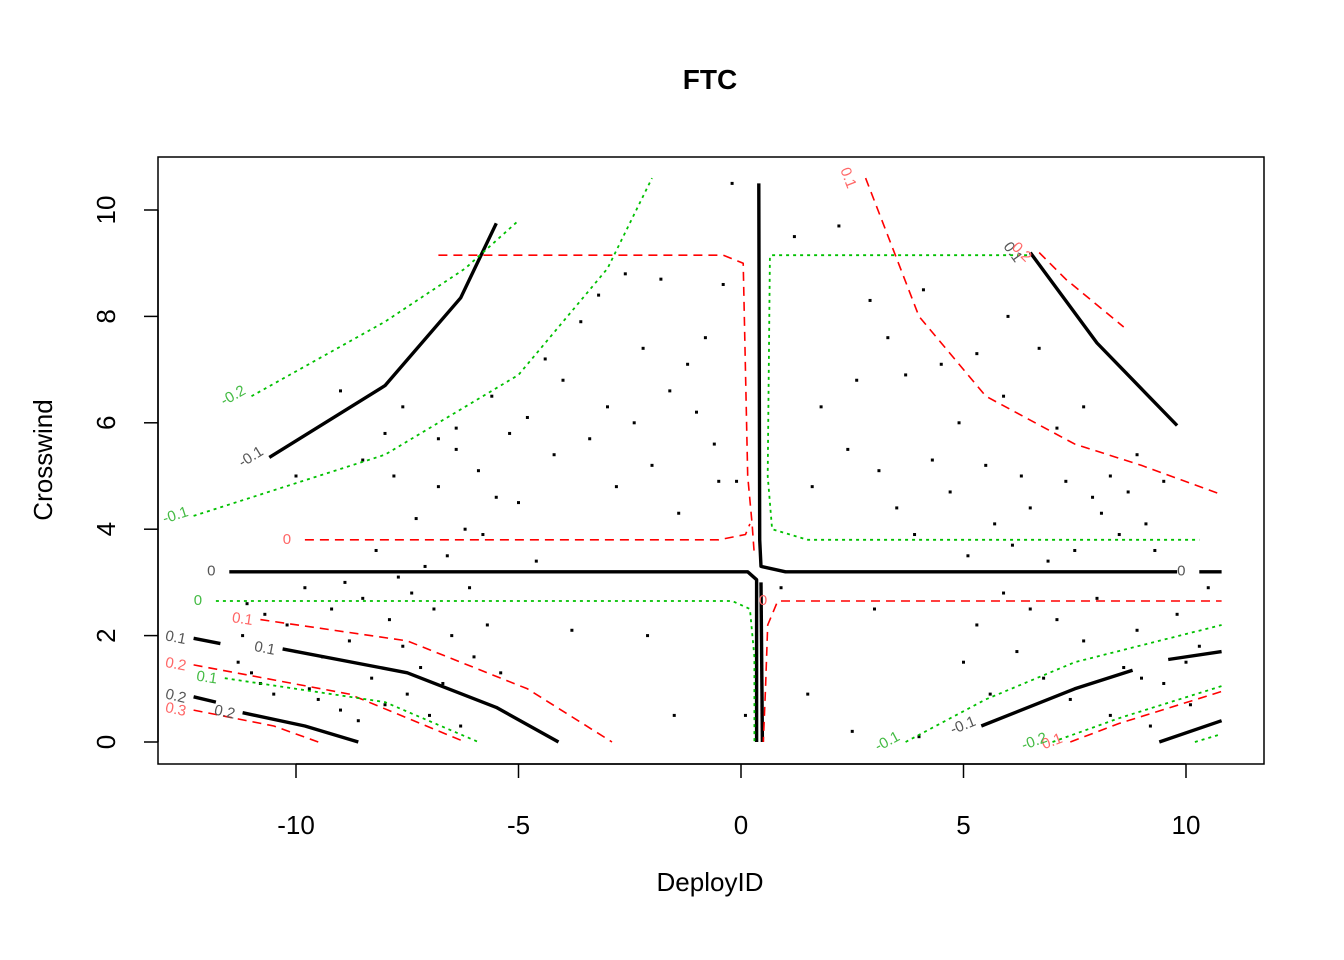  Describe the element at coordinates (296, 825) in the screenshot. I see `x-tick-label: -10` at that location.